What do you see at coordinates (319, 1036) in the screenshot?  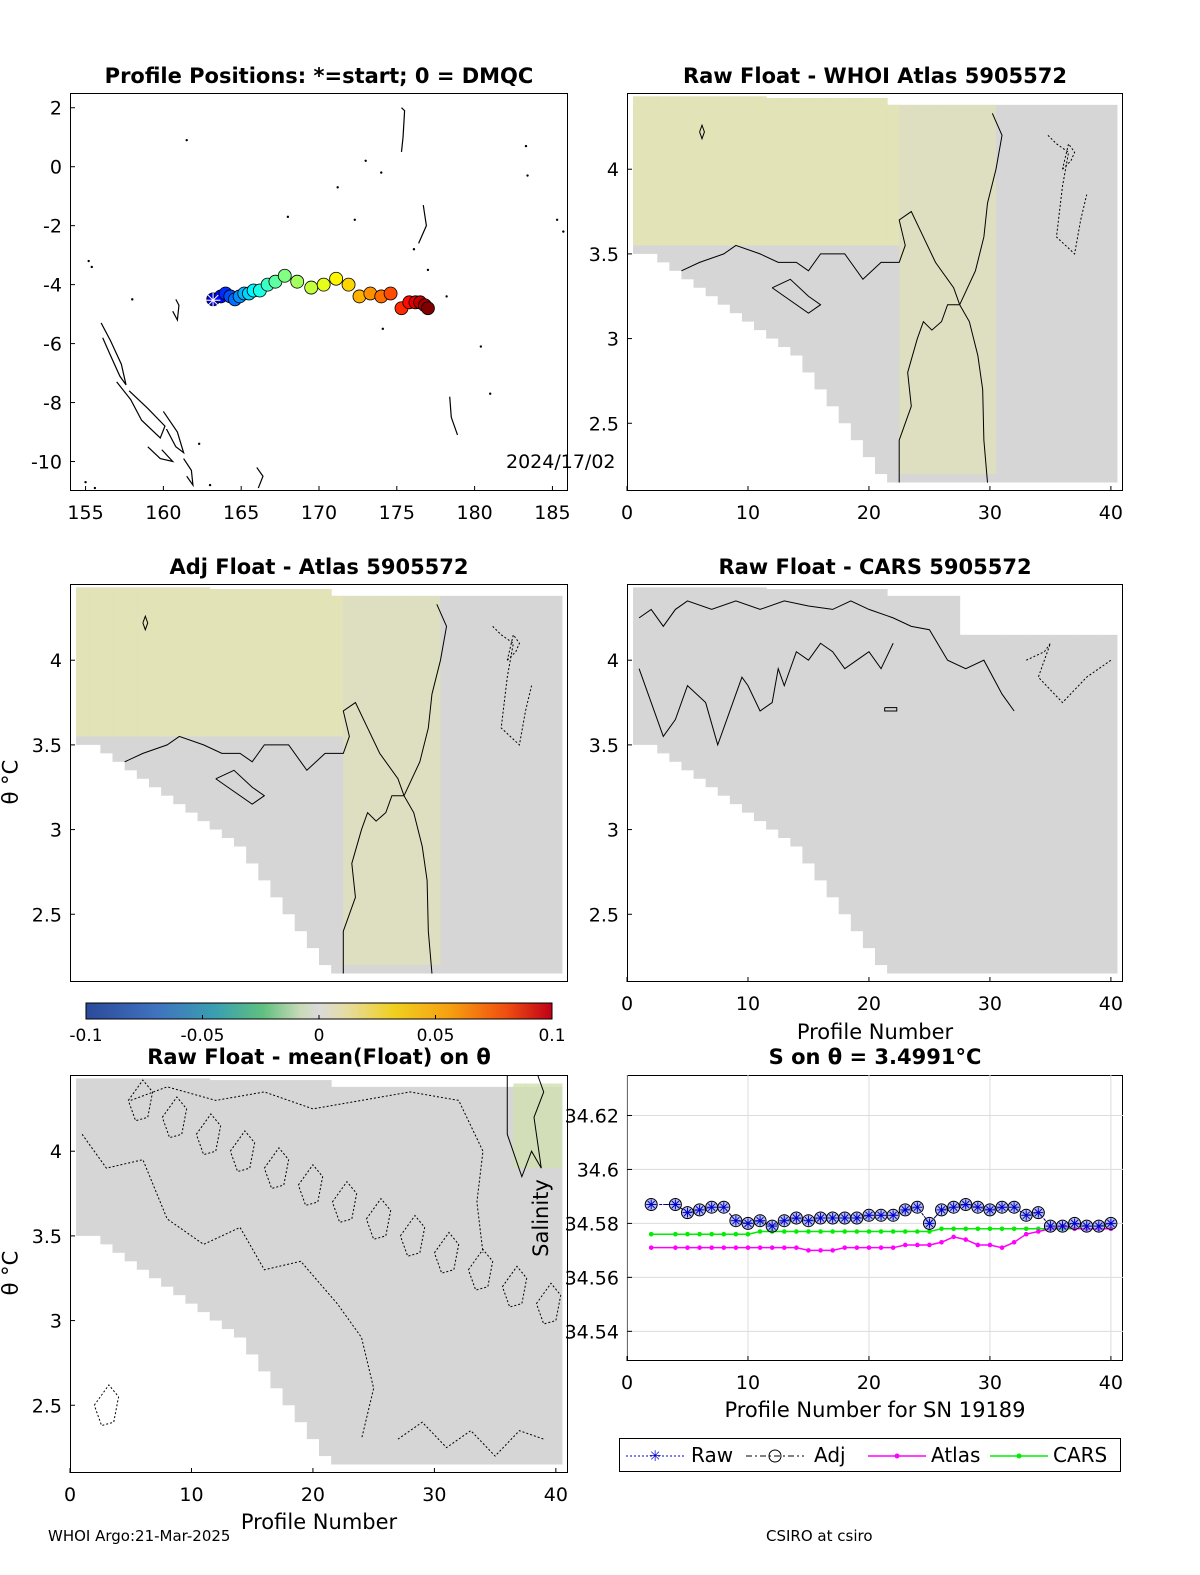 I see `colorbar-tick-label: 0` at bounding box center [319, 1036].